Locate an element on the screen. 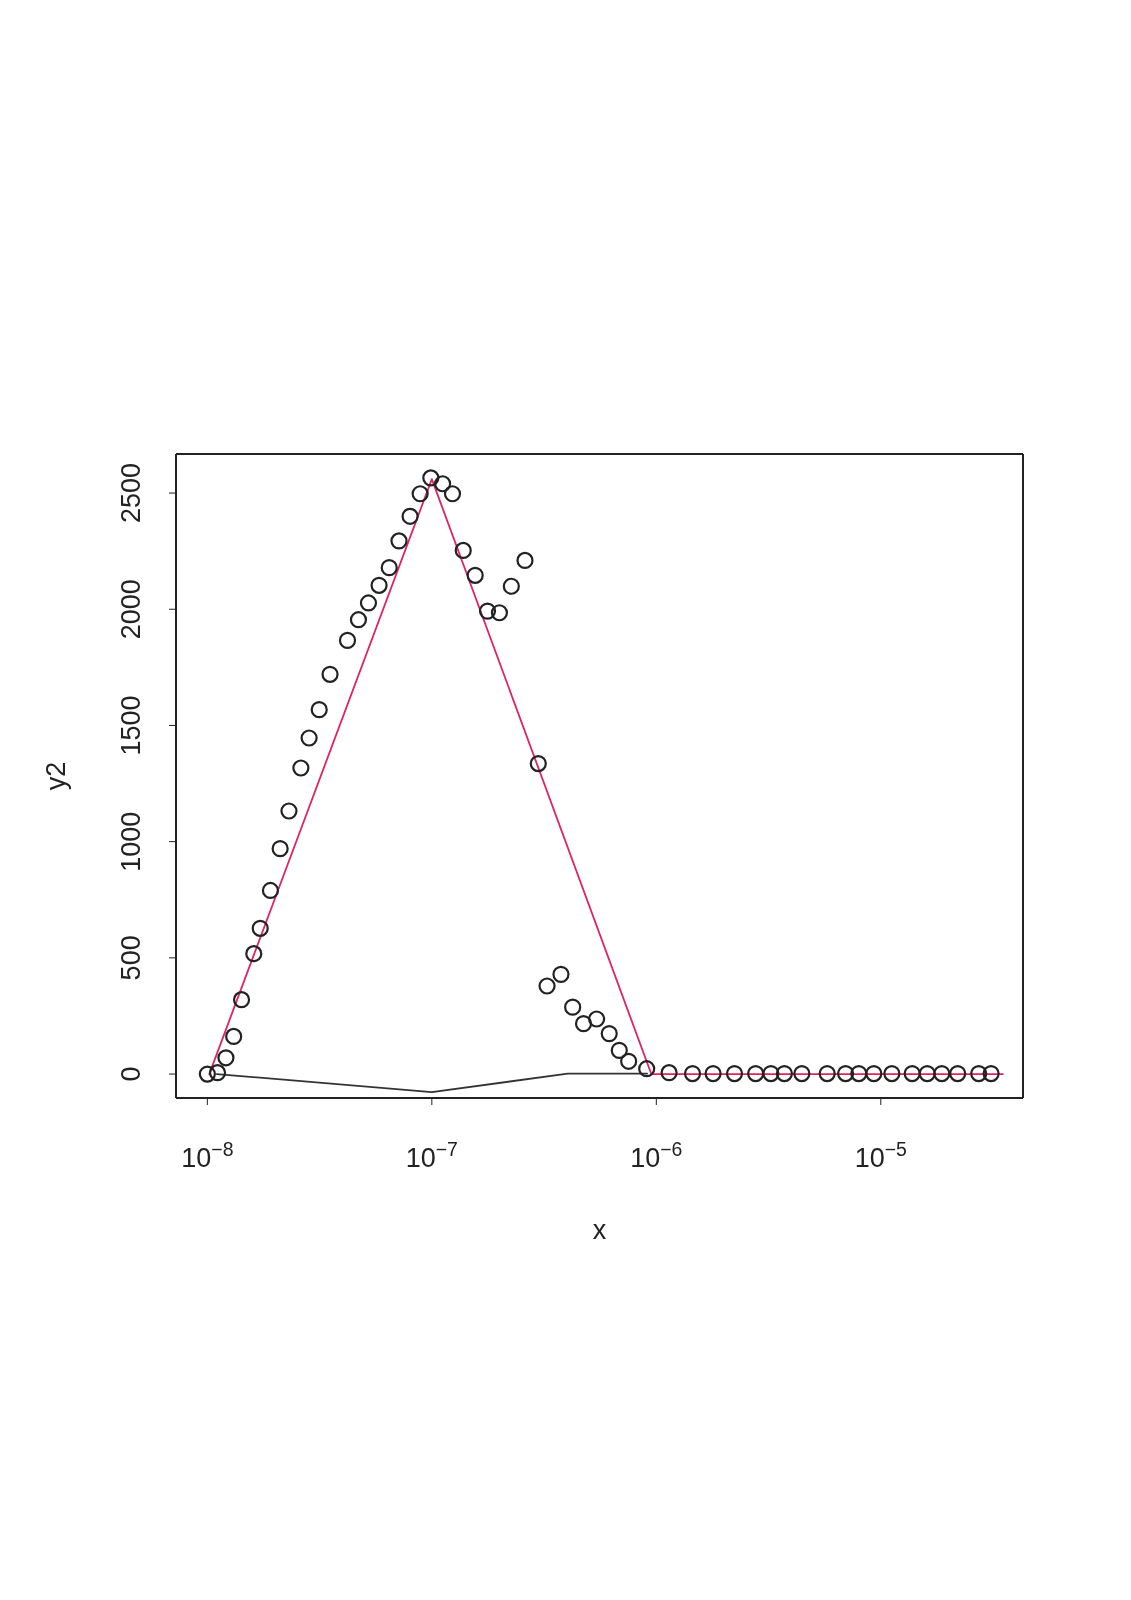 This screenshot has width=1131, height=1600. y-tick-label: 1500 is located at coordinates (131, 725).